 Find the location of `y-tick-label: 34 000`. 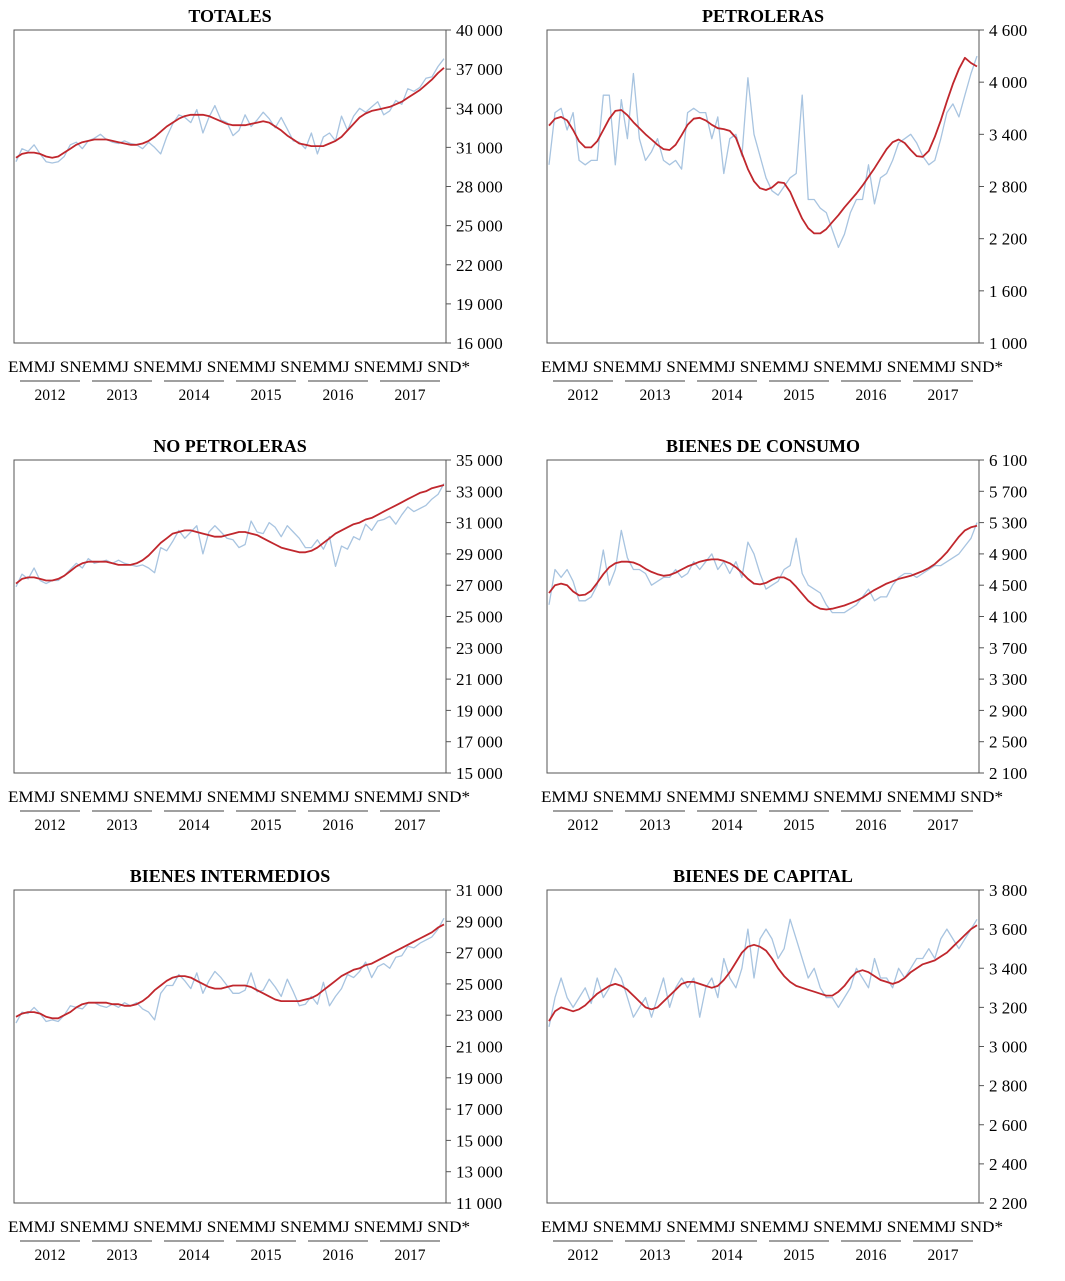

y-tick-label: 34 000 is located at coordinates (479, 108).